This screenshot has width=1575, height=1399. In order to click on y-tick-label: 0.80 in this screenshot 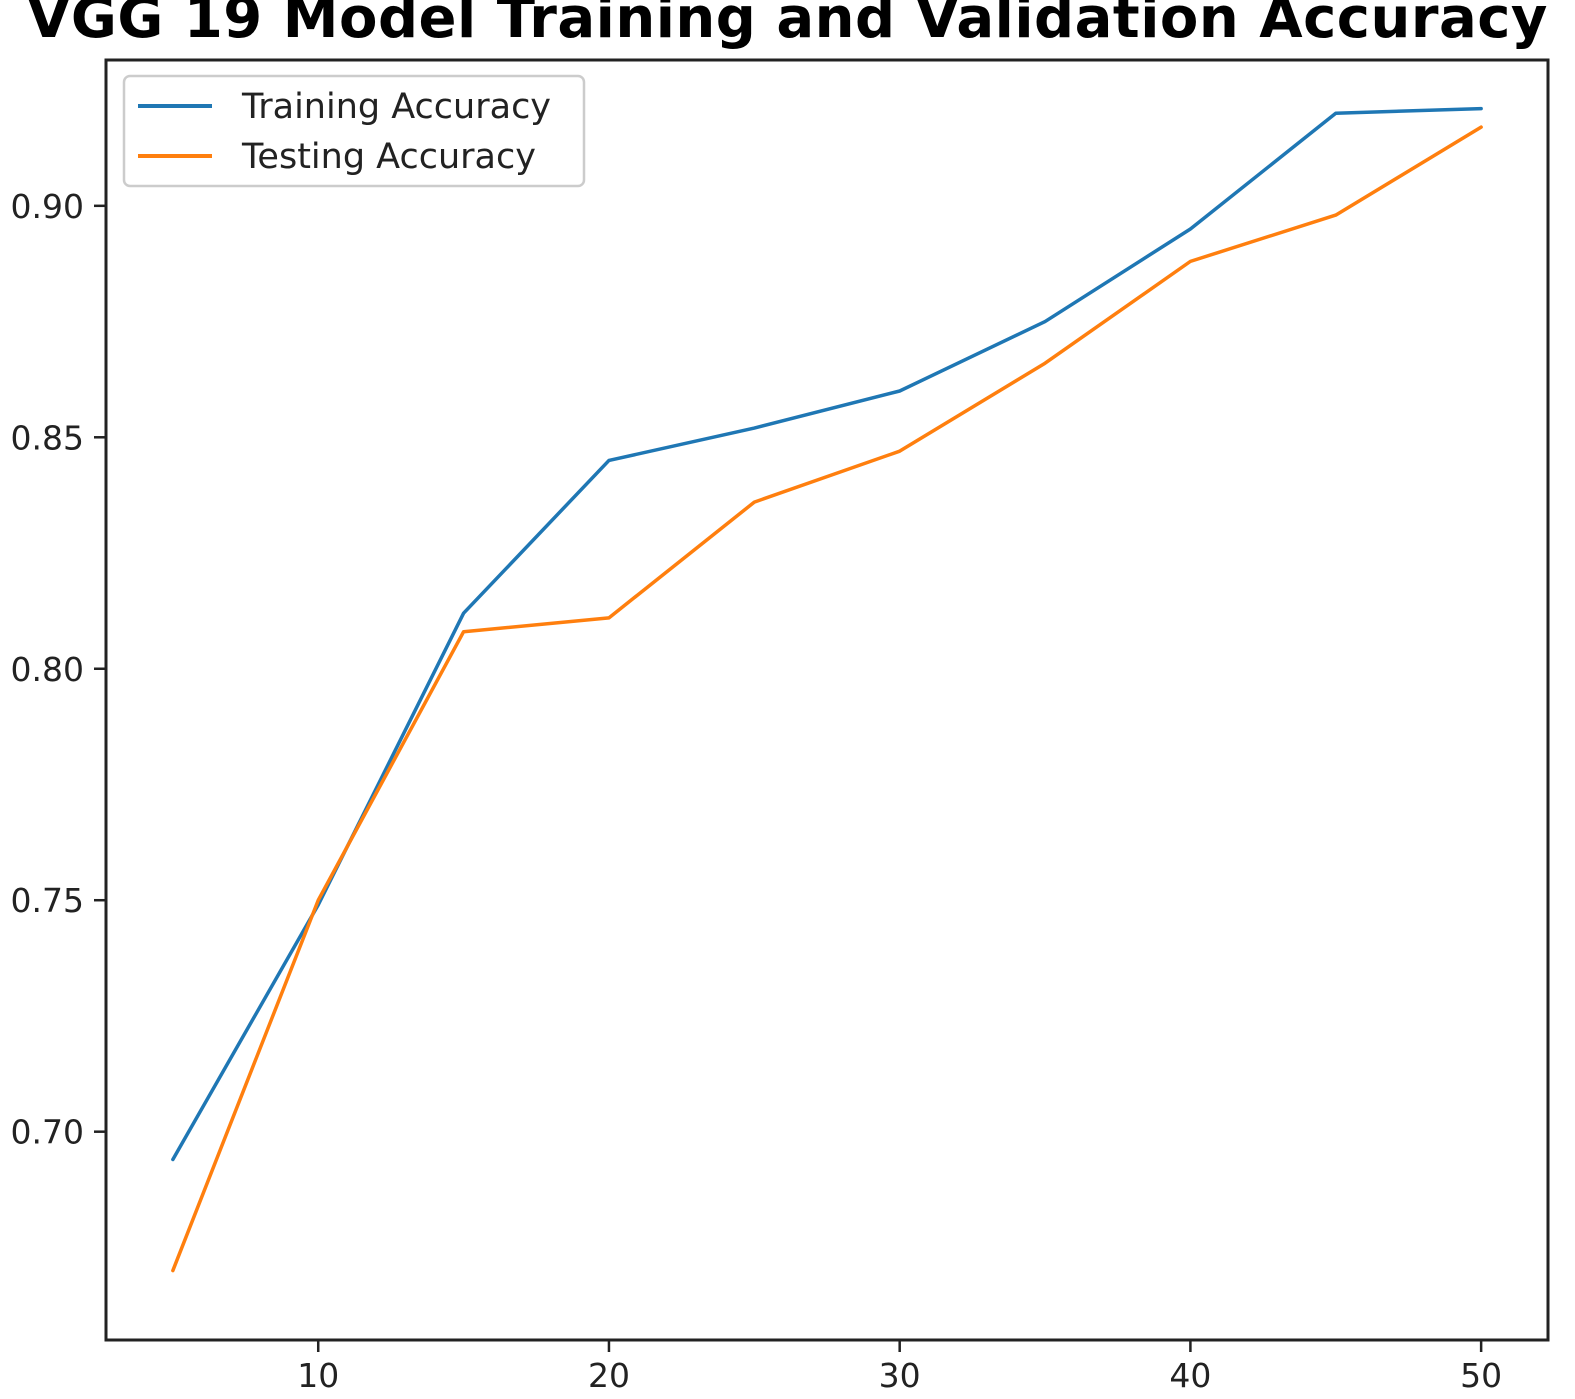, I will do `click(47, 669)`.